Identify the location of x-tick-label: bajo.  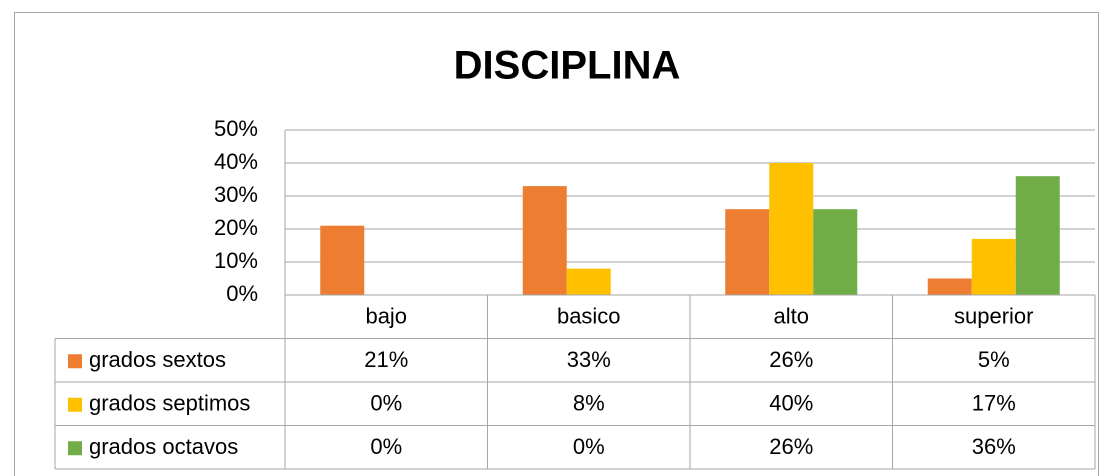
(386, 316).